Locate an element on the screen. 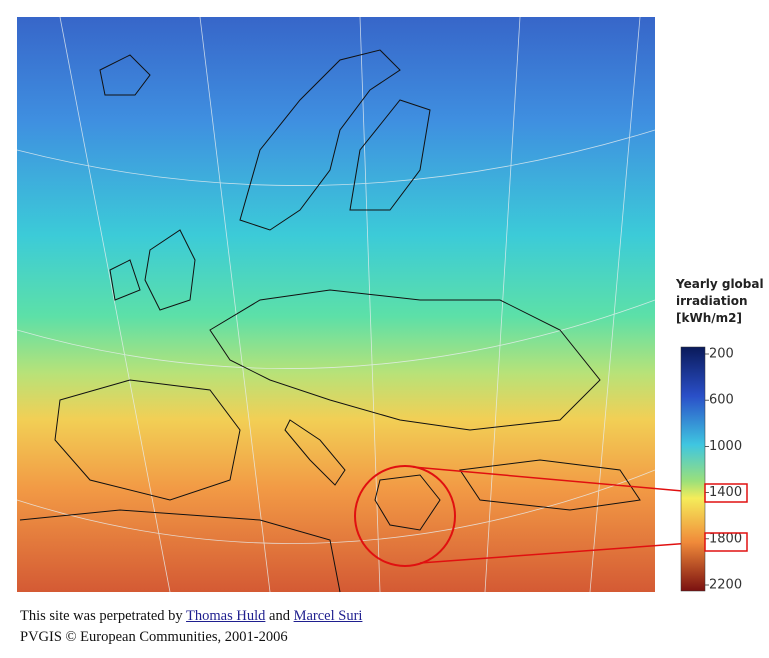 Image resolution: width=769 pixels, height=658 pixels. legend-title-line: [kWh/m2] is located at coordinates (709, 318).